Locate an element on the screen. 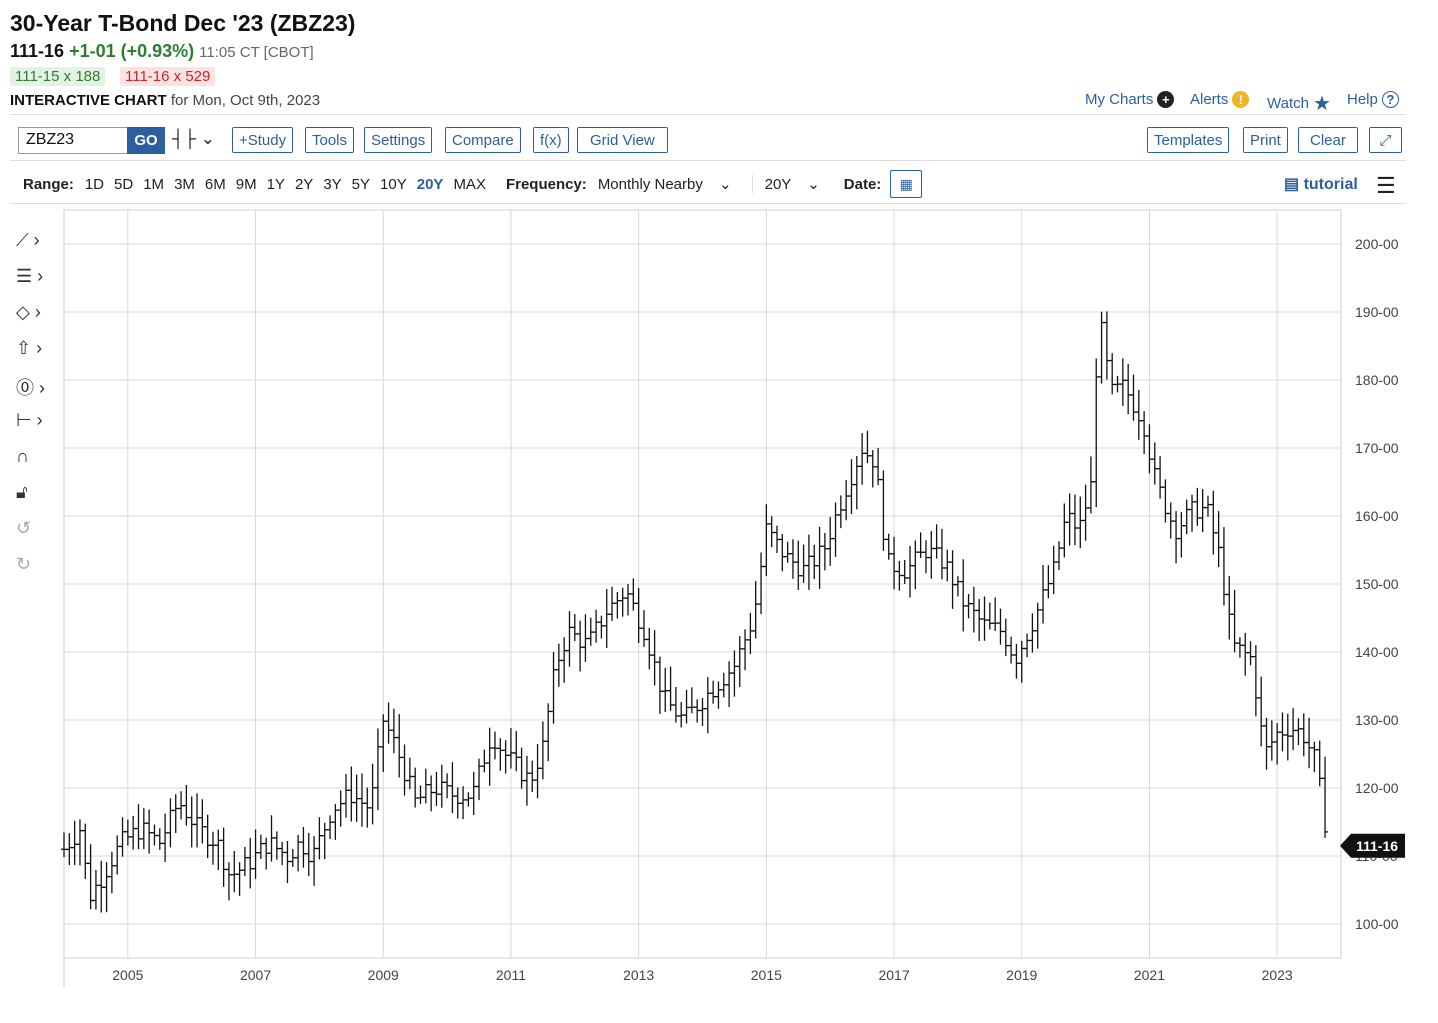 The height and width of the screenshot is (1023, 1438). y-tick-label: 190-00 is located at coordinates (1377, 312).